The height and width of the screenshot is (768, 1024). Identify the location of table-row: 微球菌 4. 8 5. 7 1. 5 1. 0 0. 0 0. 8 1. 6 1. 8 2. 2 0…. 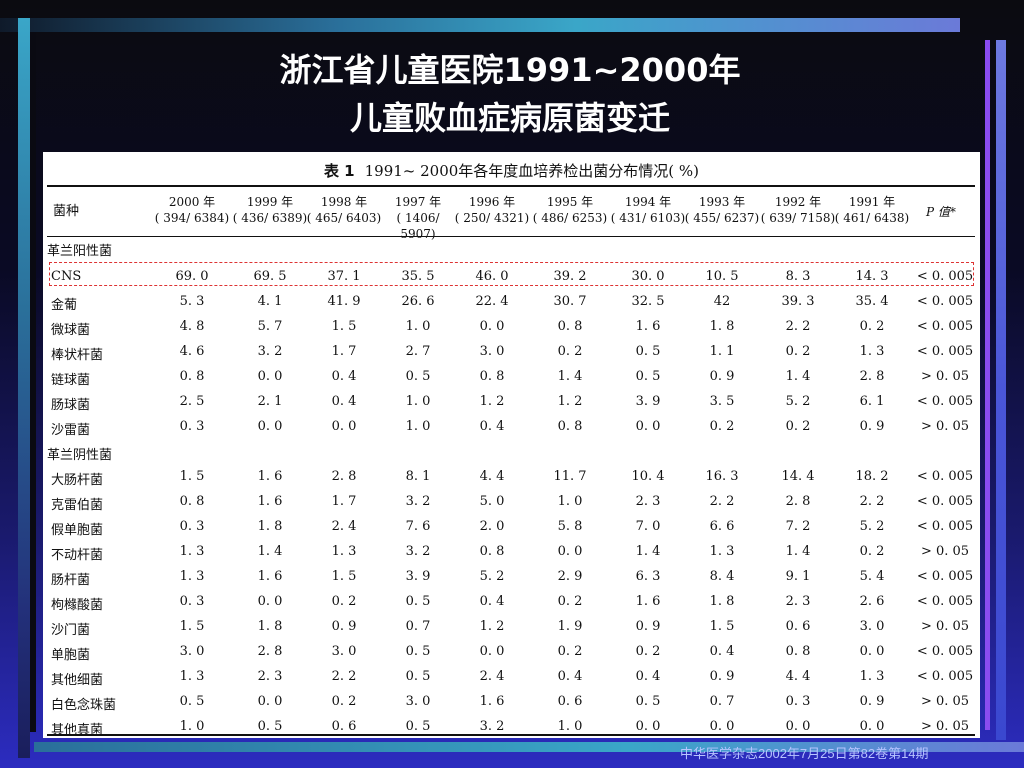
(511, 327).